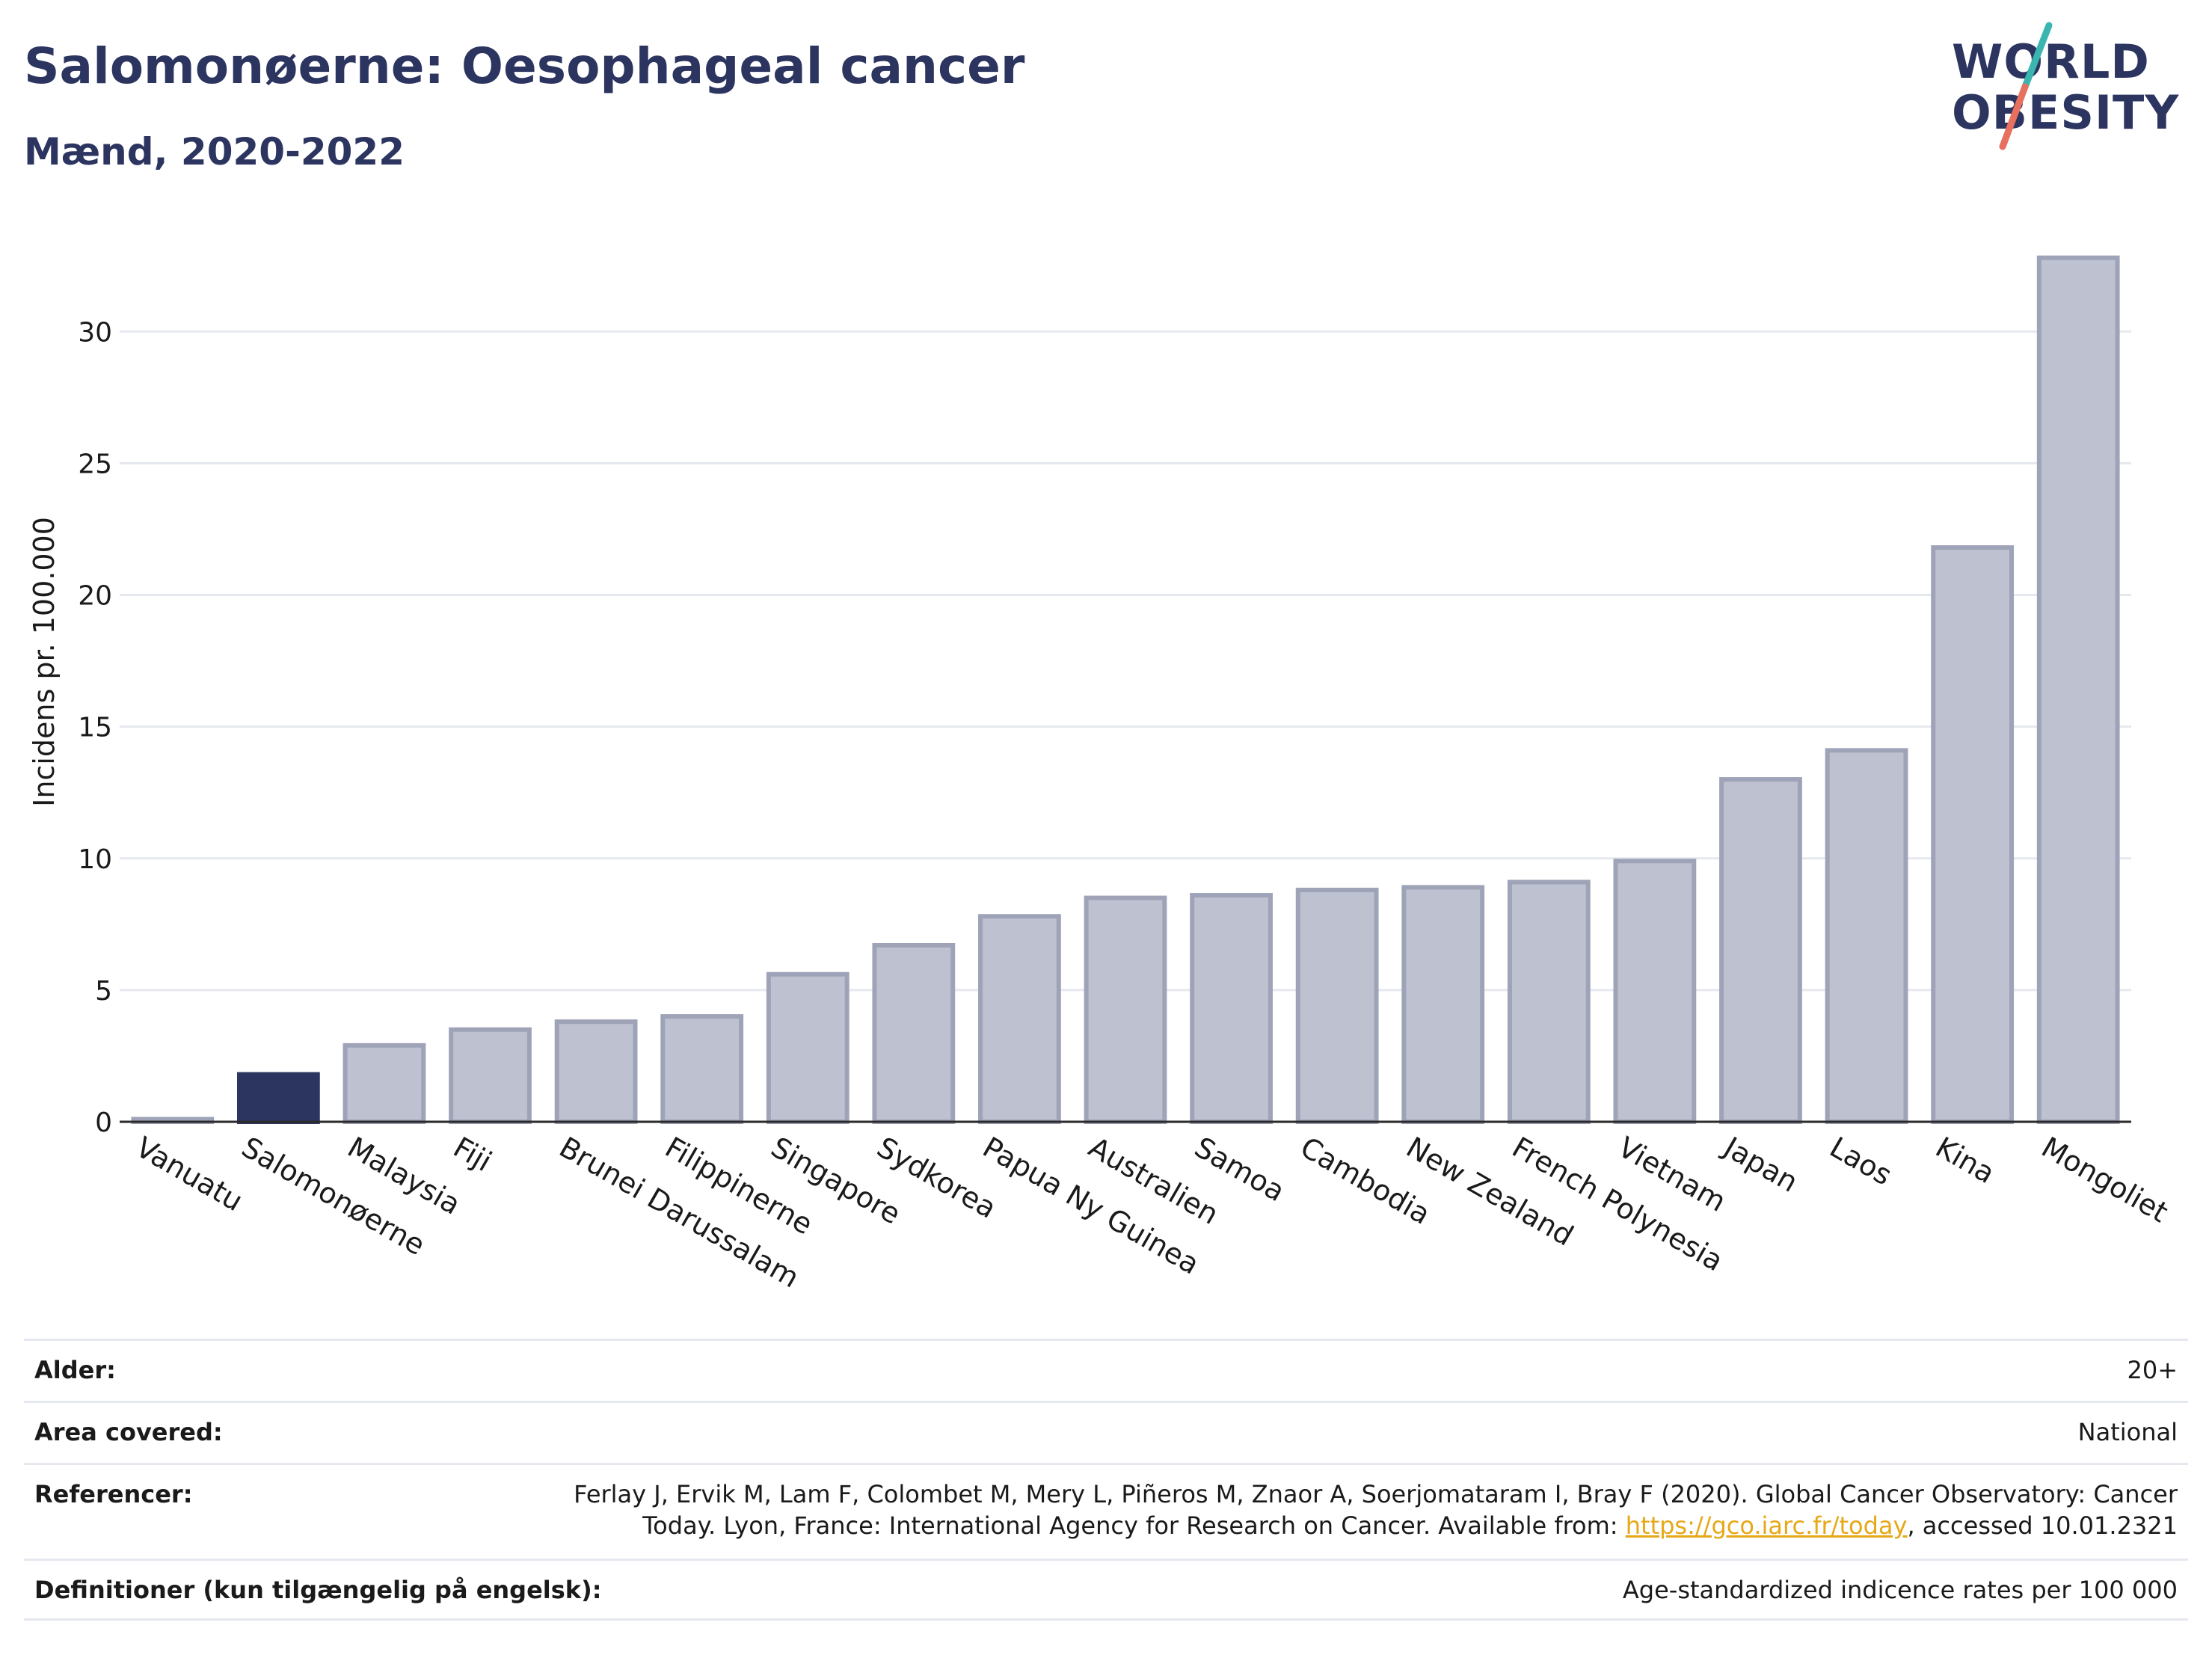 The image size is (2212, 1655). I want to click on bar-cambodia, so click(1337, 1006).